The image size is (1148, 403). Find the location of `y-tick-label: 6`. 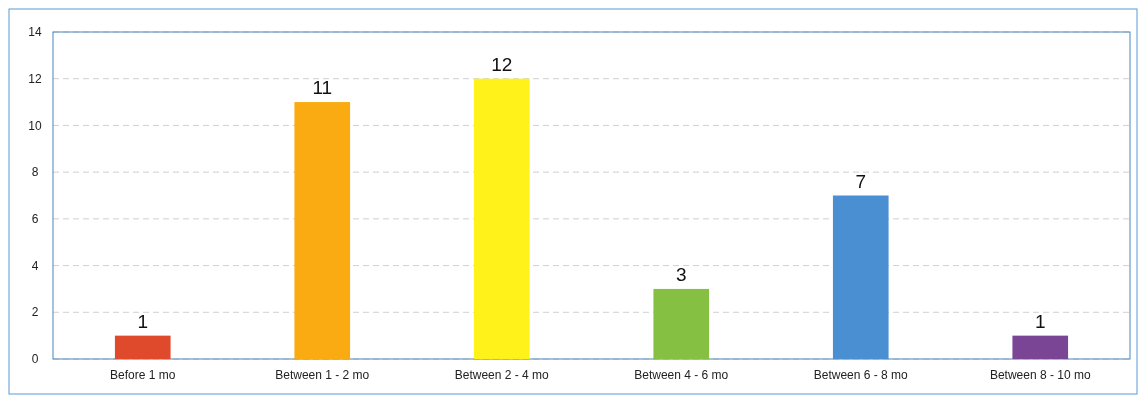

y-tick-label: 6 is located at coordinates (35, 219).